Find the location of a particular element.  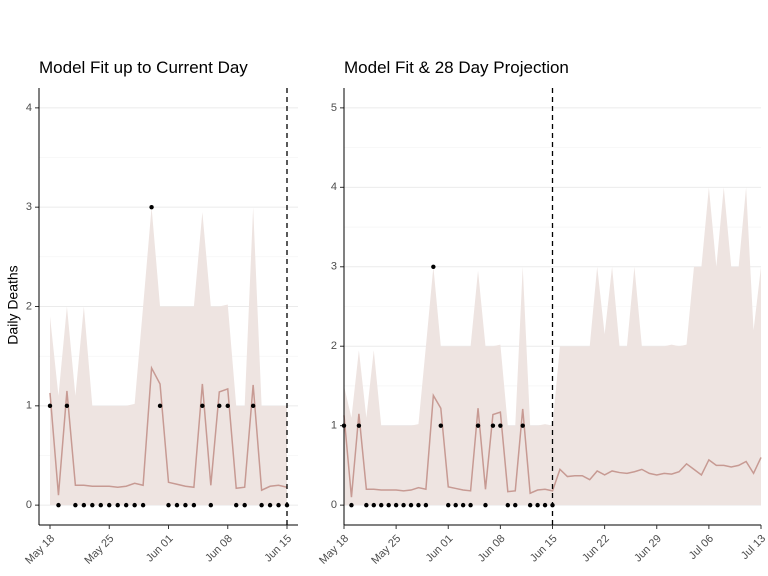

chart-title: Model Fit up to Current Day is located at coordinates (143, 67).